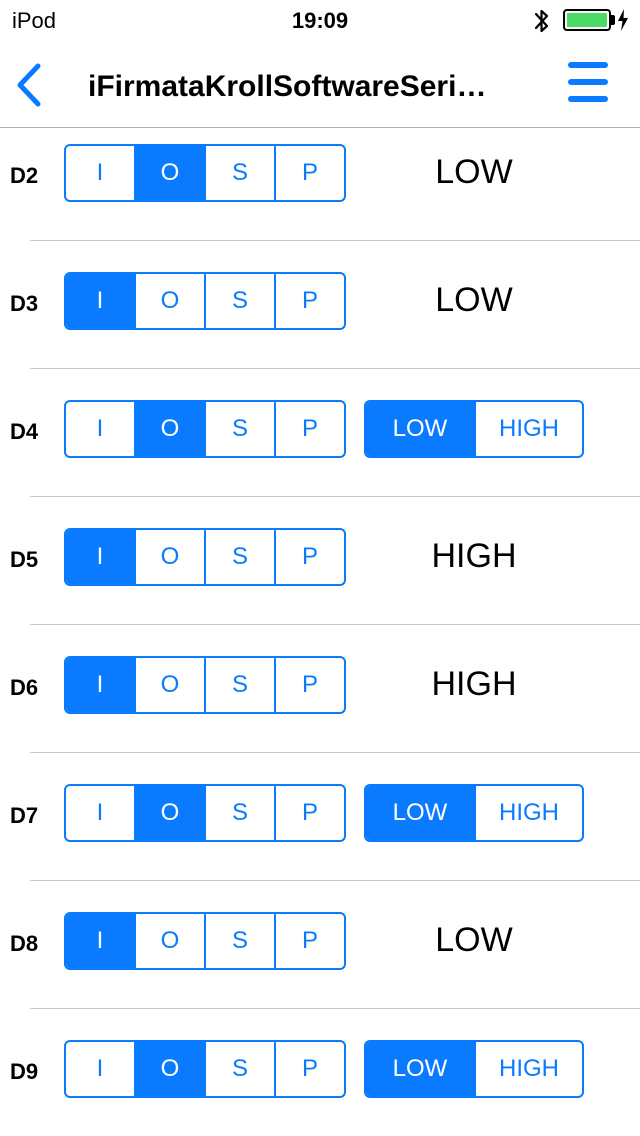  I want to click on menu-button, so click(588, 82).